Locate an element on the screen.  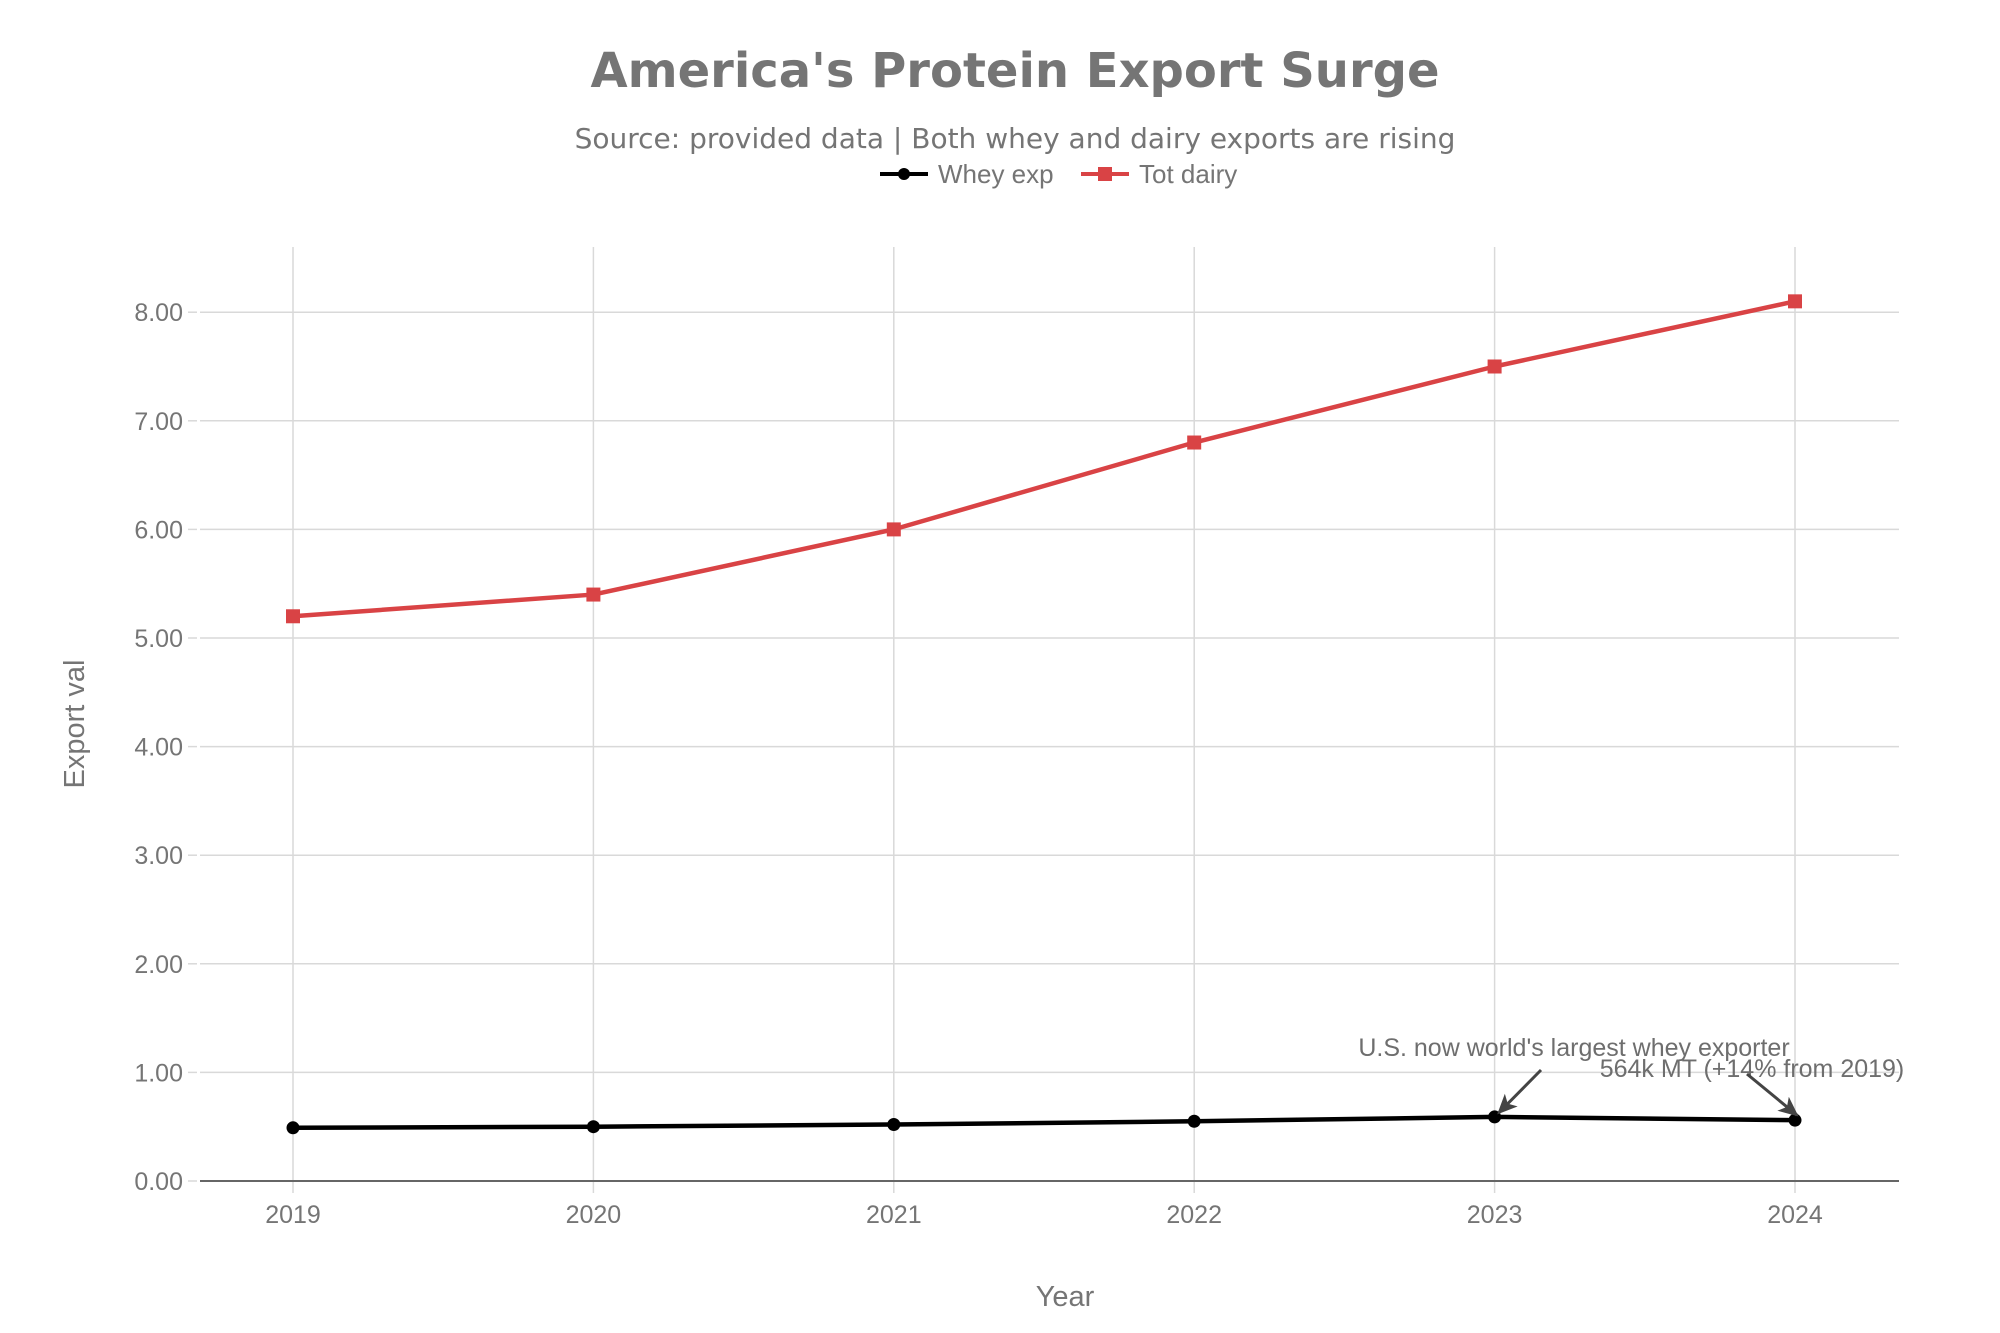
legend-marker-dairy is located at coordinates (1105, 174).